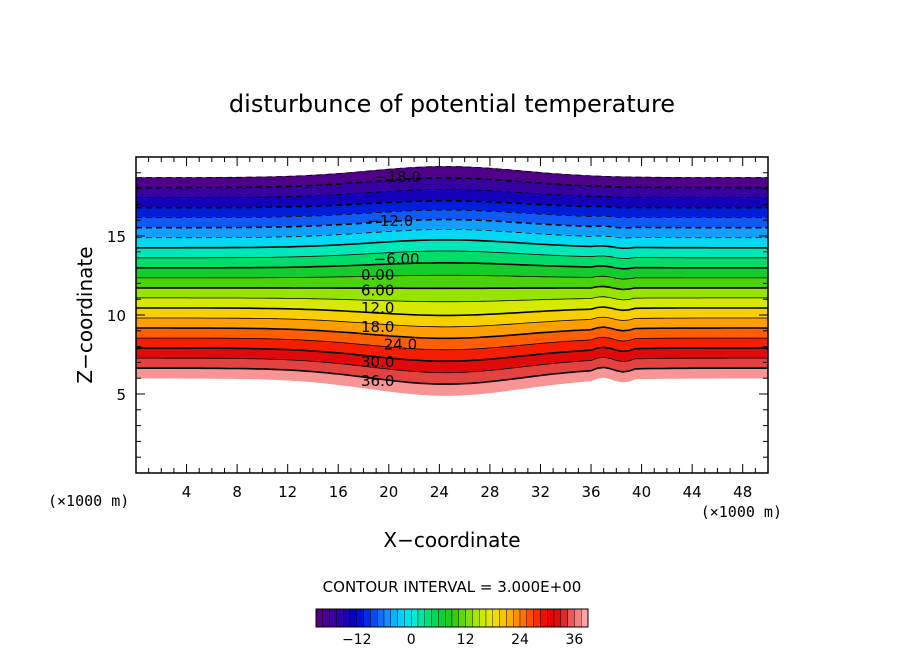 The width and height of the screenshot is (904, 654). Describe the element at coordinates (400, 344) in the screenshot. I see `contour-label: 24.0` at that location.